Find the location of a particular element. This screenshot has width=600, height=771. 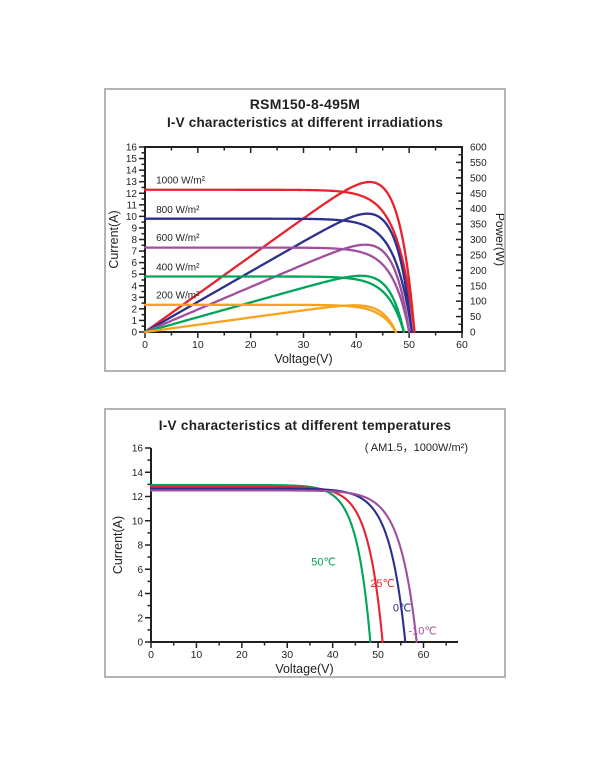

series--10: -10℃ is located at coordinates (293, 566).